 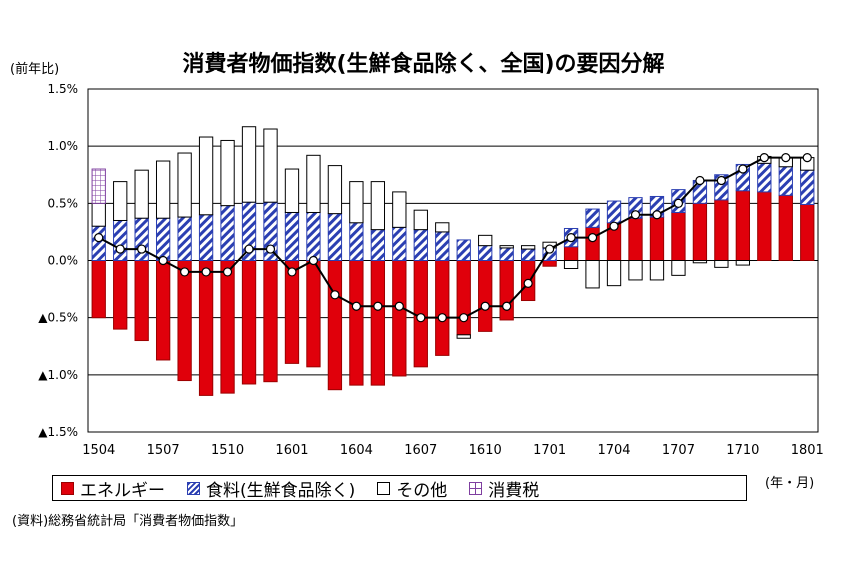 What do you see at coordinates (63, 146) in the screenshot?
I see `y-tick-label: 1.0%` at bounding box center [63, 146].